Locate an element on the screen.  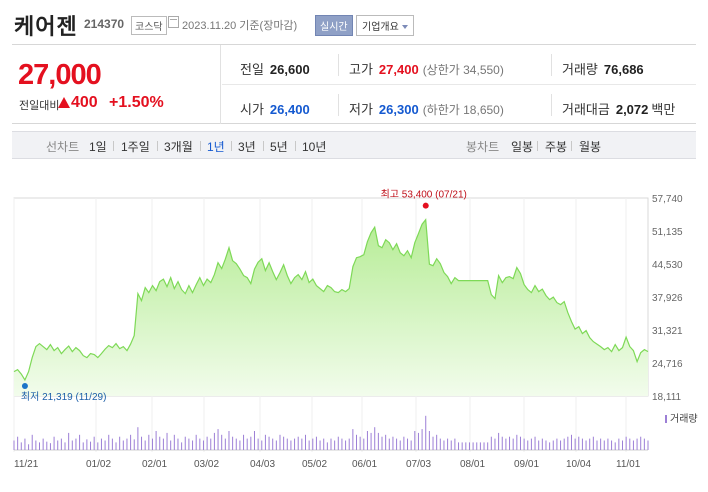
tab-1y: 1년 is located at coordinates (216, 147).